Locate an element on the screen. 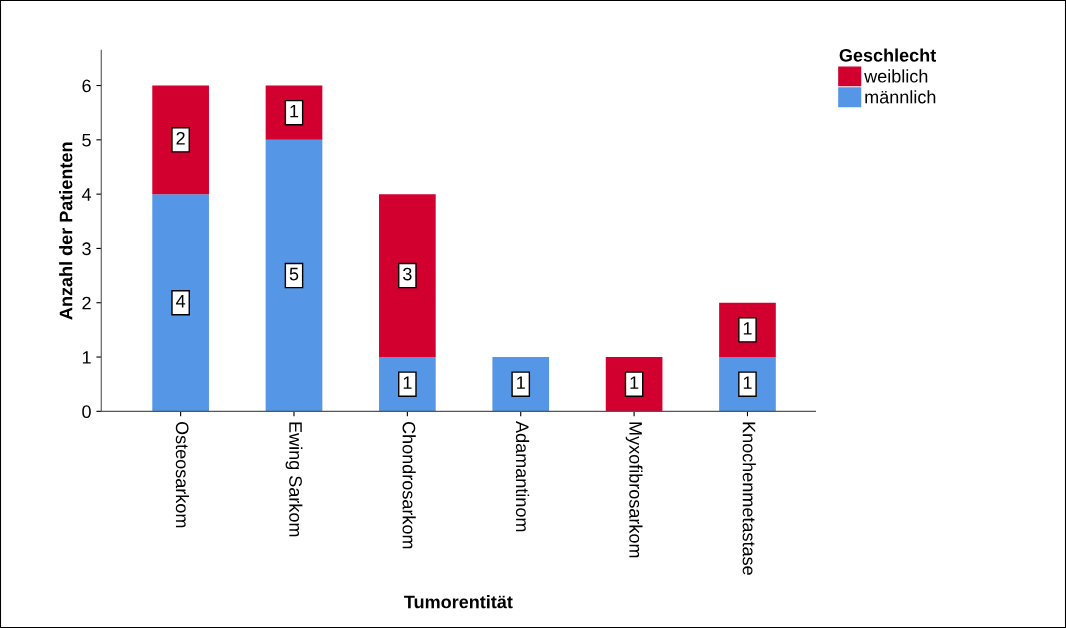 The image size is (1066, 628). legend-label: weiblich is located at coordinates (896, 76).